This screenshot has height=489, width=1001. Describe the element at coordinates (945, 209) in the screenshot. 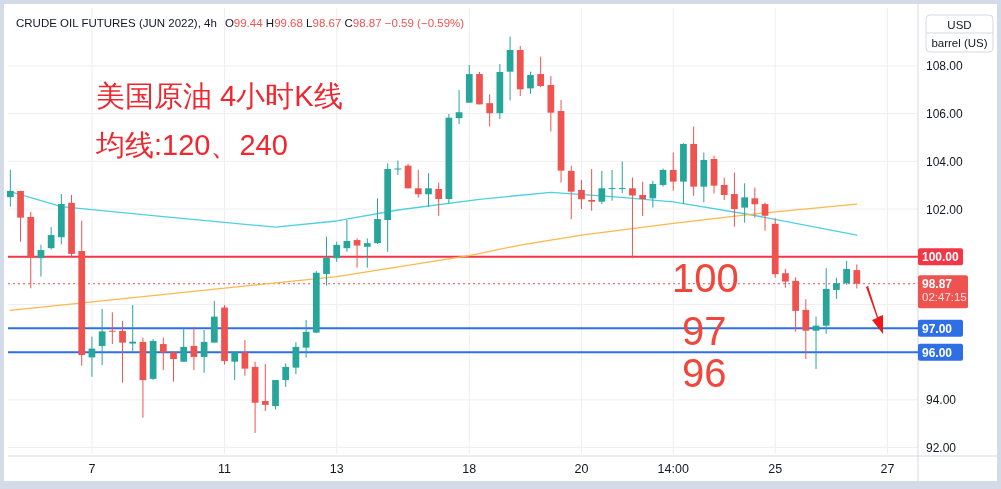

I see `y-tick-label: 102.00` at that location.